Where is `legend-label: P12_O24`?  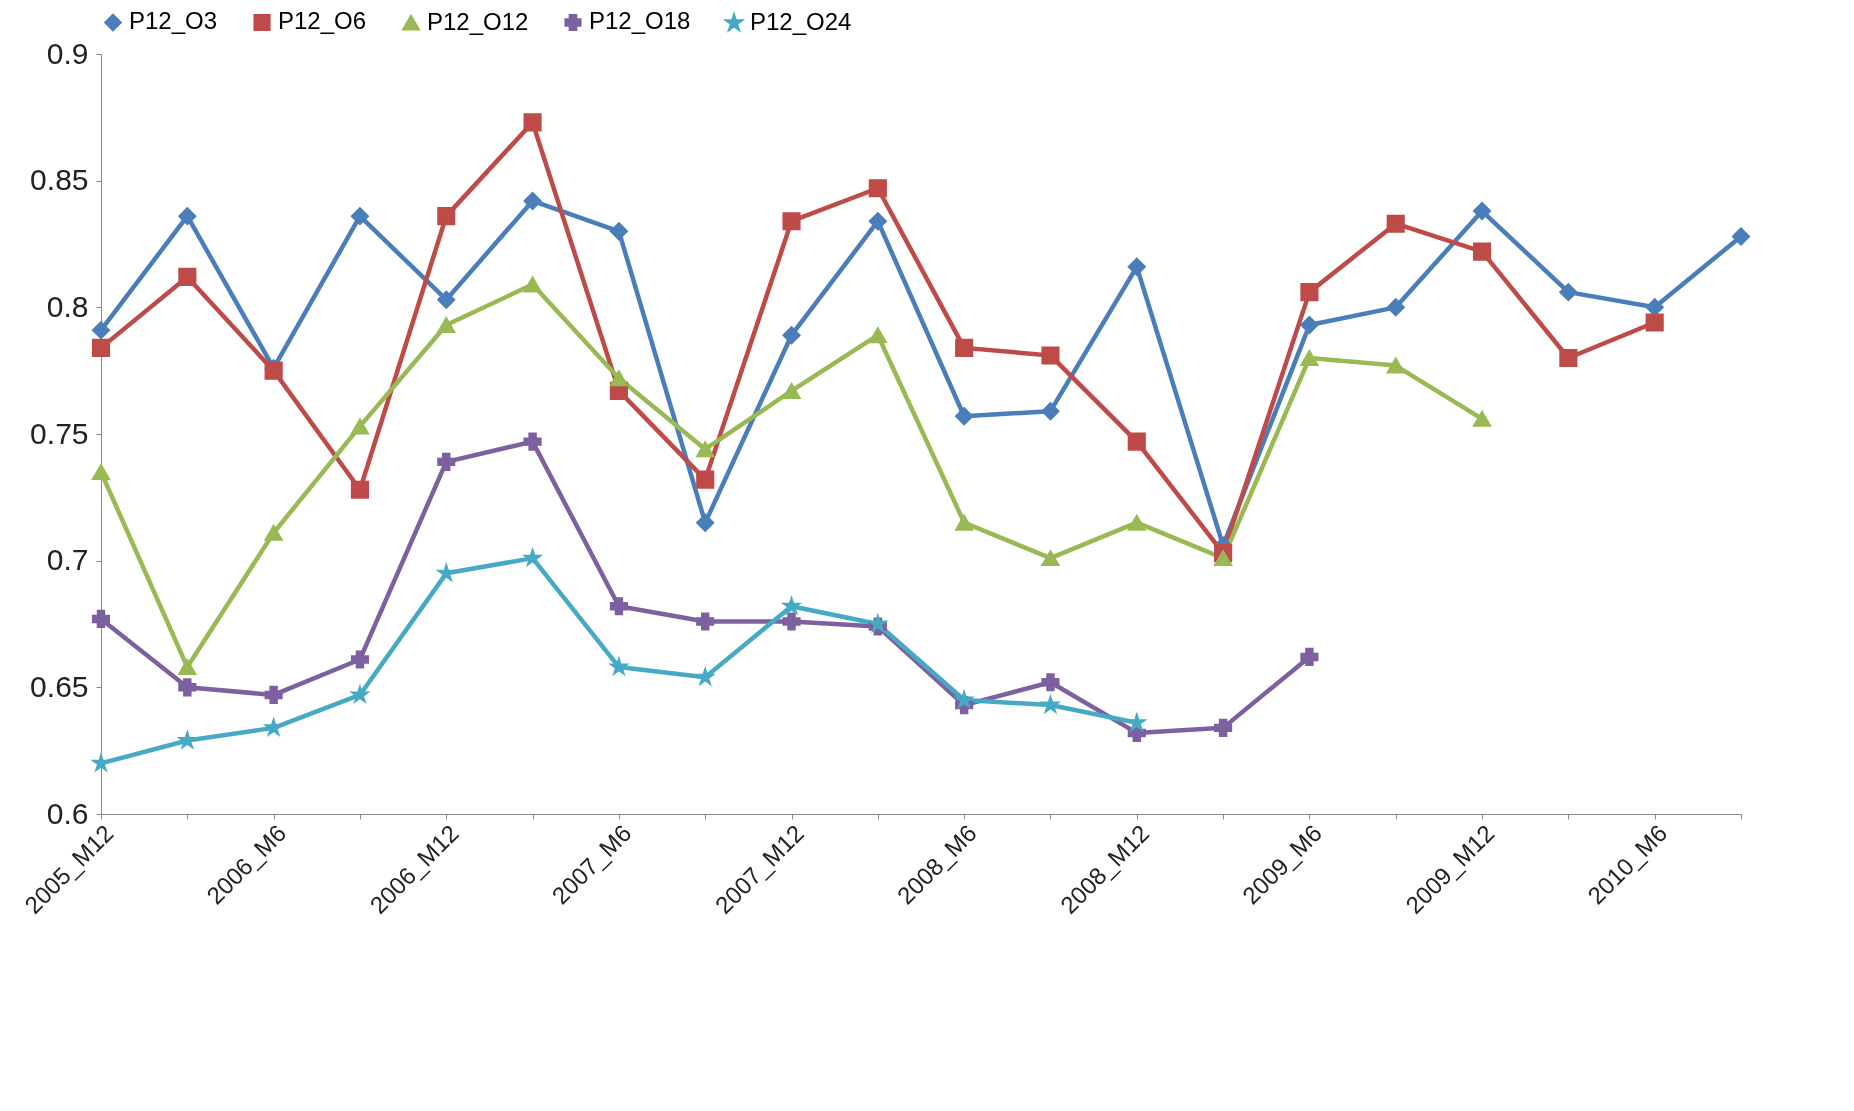 legend-label: P12_O24 is located at coordinates (801, 21).